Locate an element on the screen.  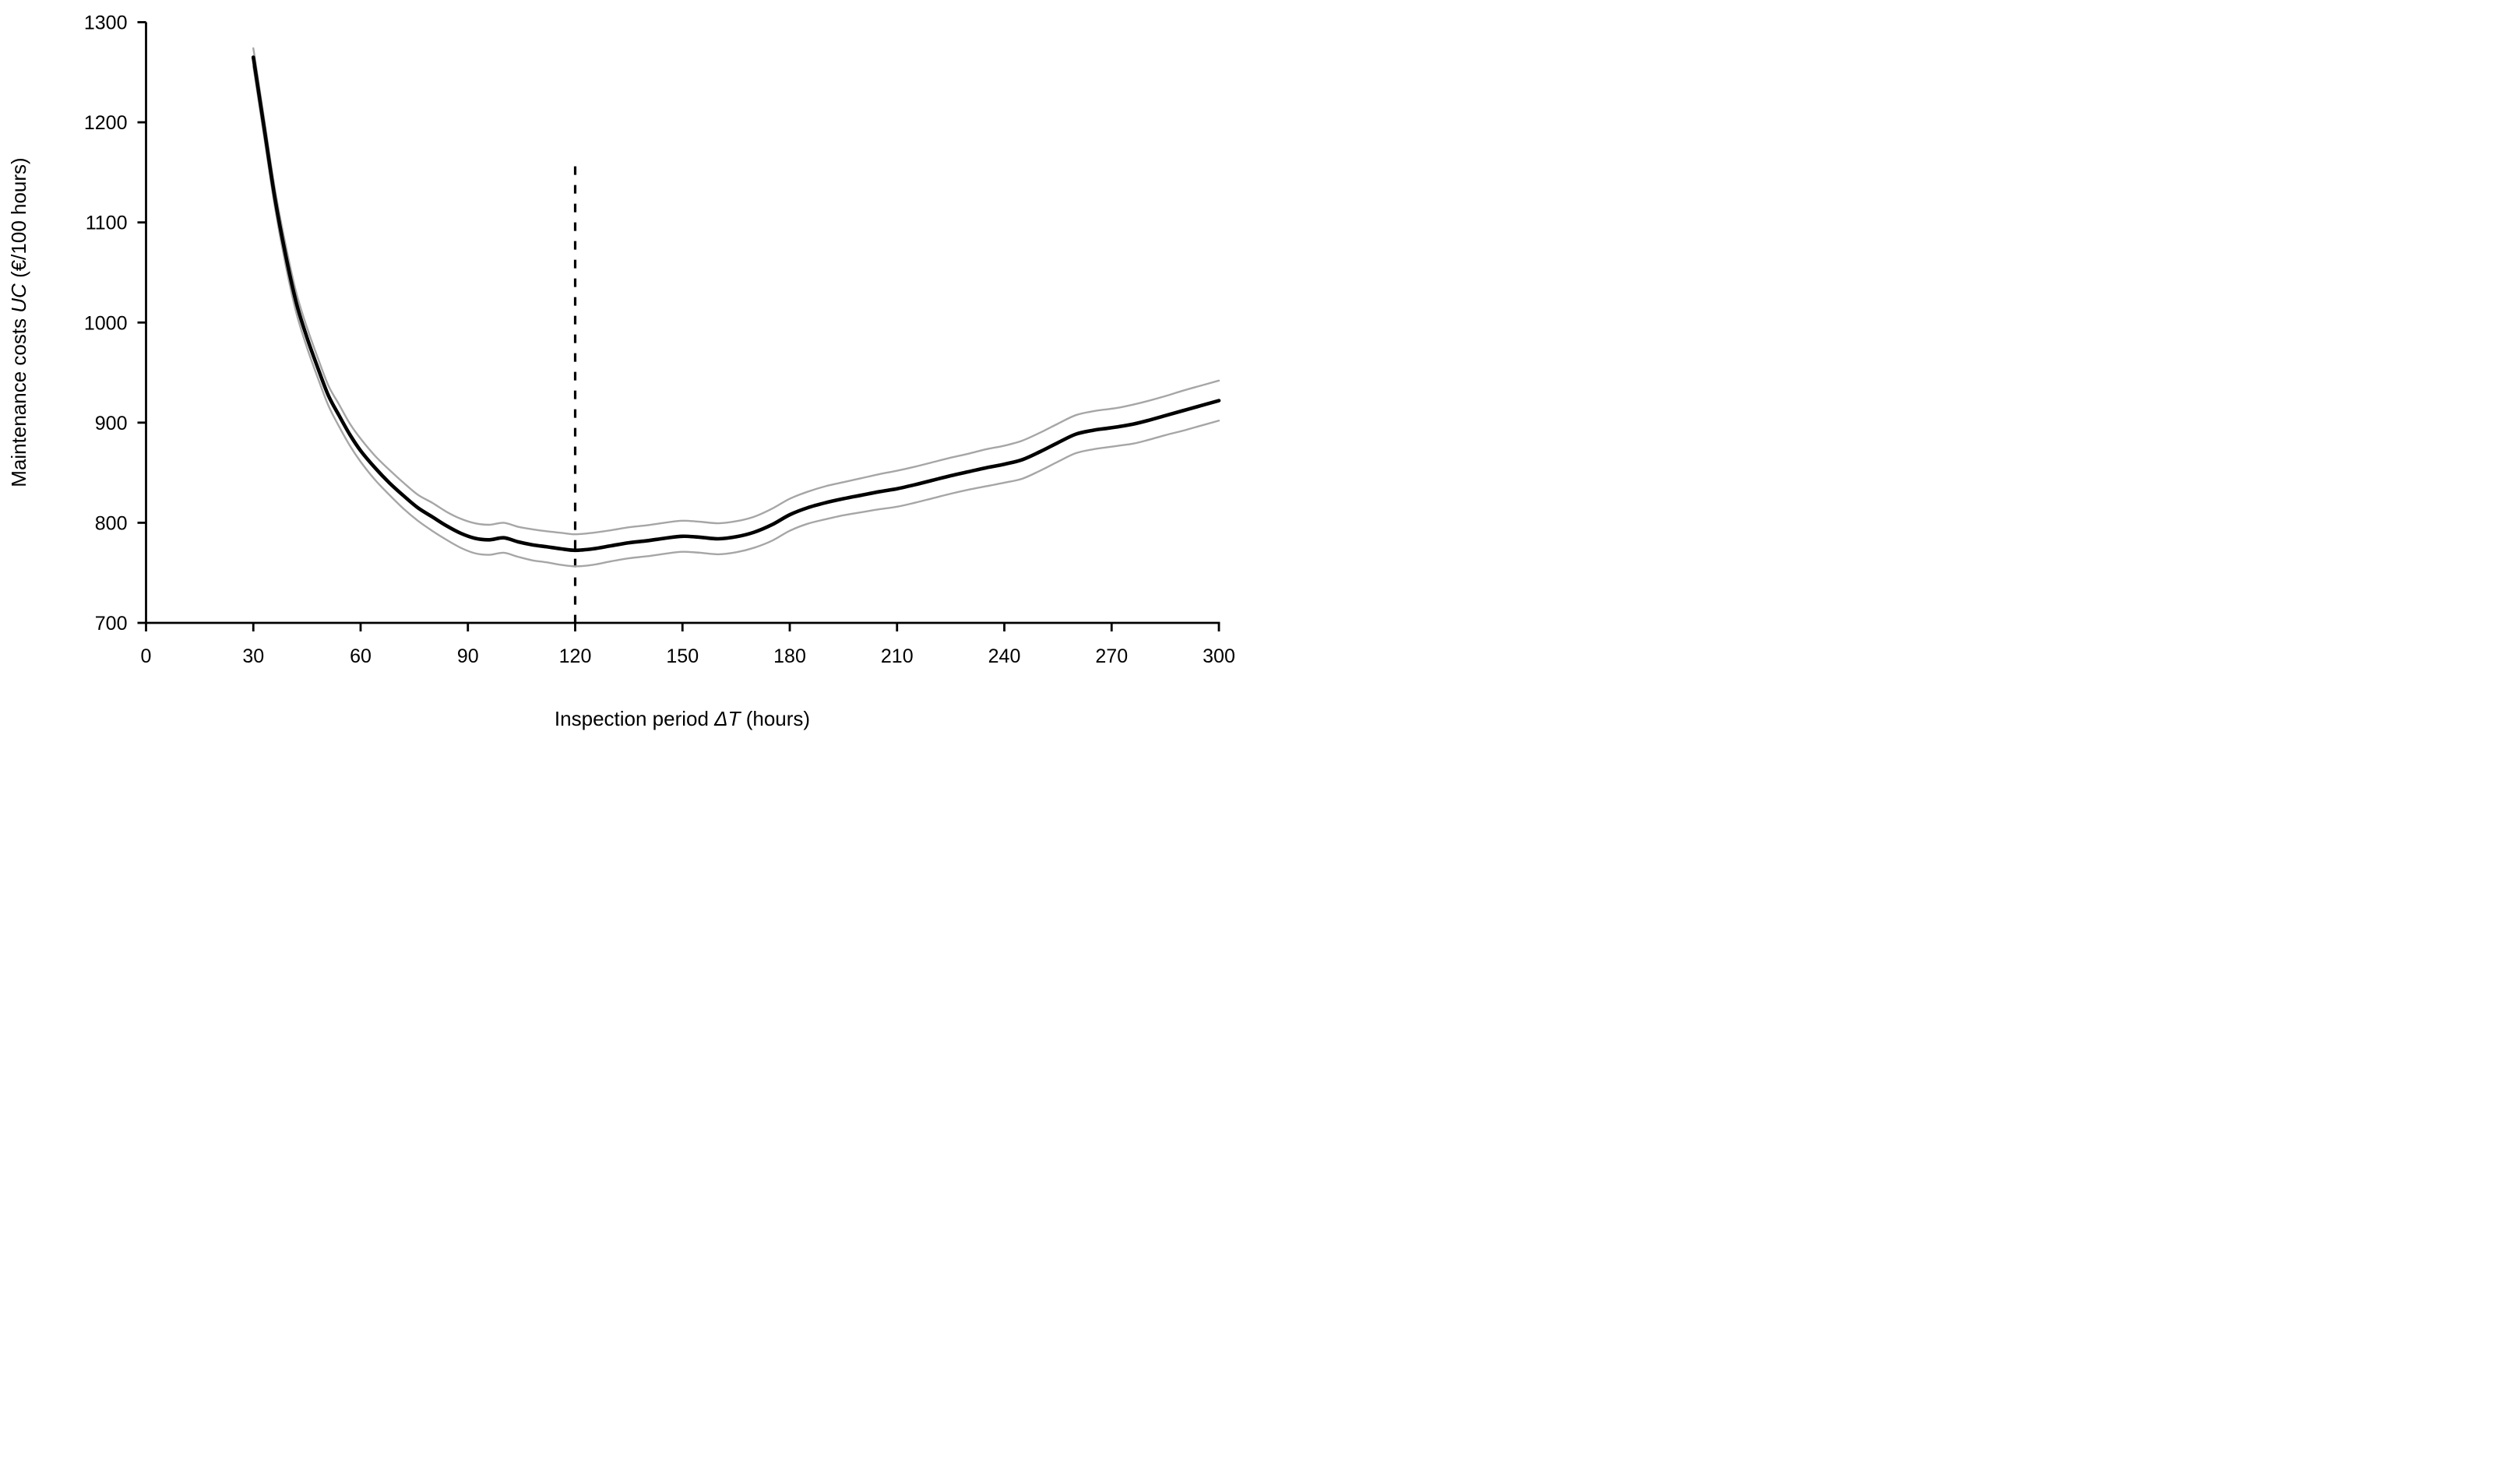
x-axis-title-symbol: ΔT is located at coordinates (727, 719).